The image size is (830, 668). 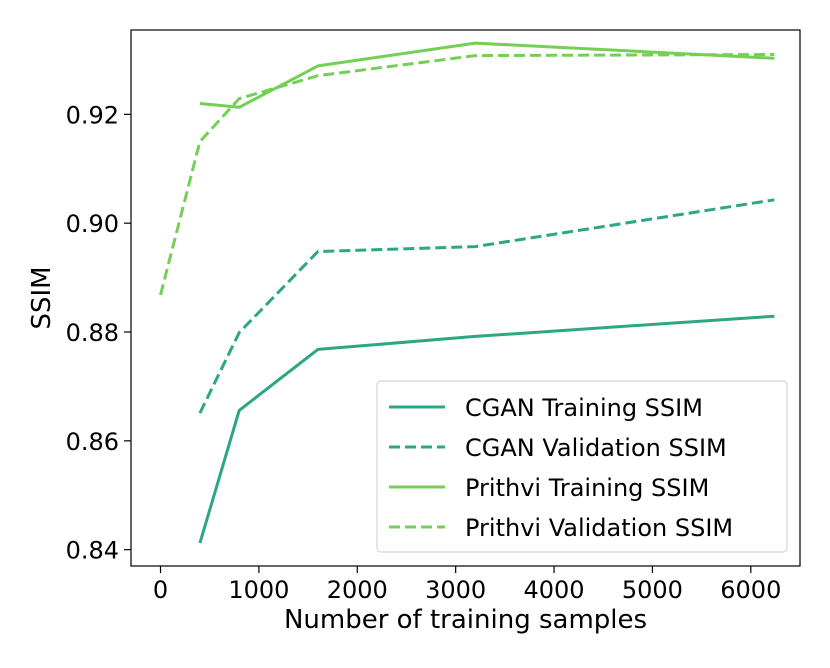 What do you see at coordinates (92, 333) in the screenshot?
I see `y-tick-label: 0.88` at bounding box center [92, 333].